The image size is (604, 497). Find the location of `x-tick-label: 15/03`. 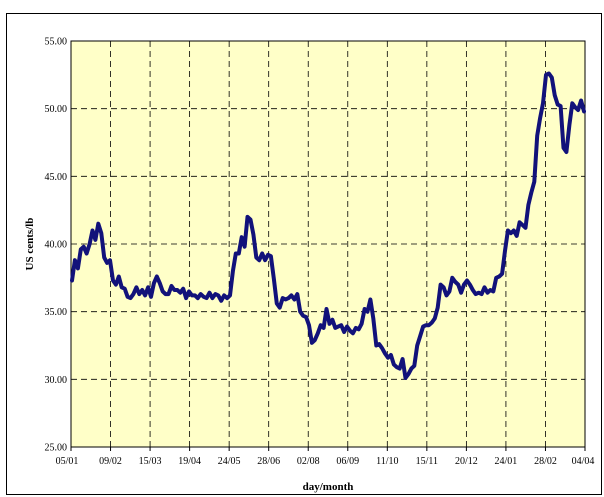

x-tick-label: 15/03 is located at coordinates (150, 461).